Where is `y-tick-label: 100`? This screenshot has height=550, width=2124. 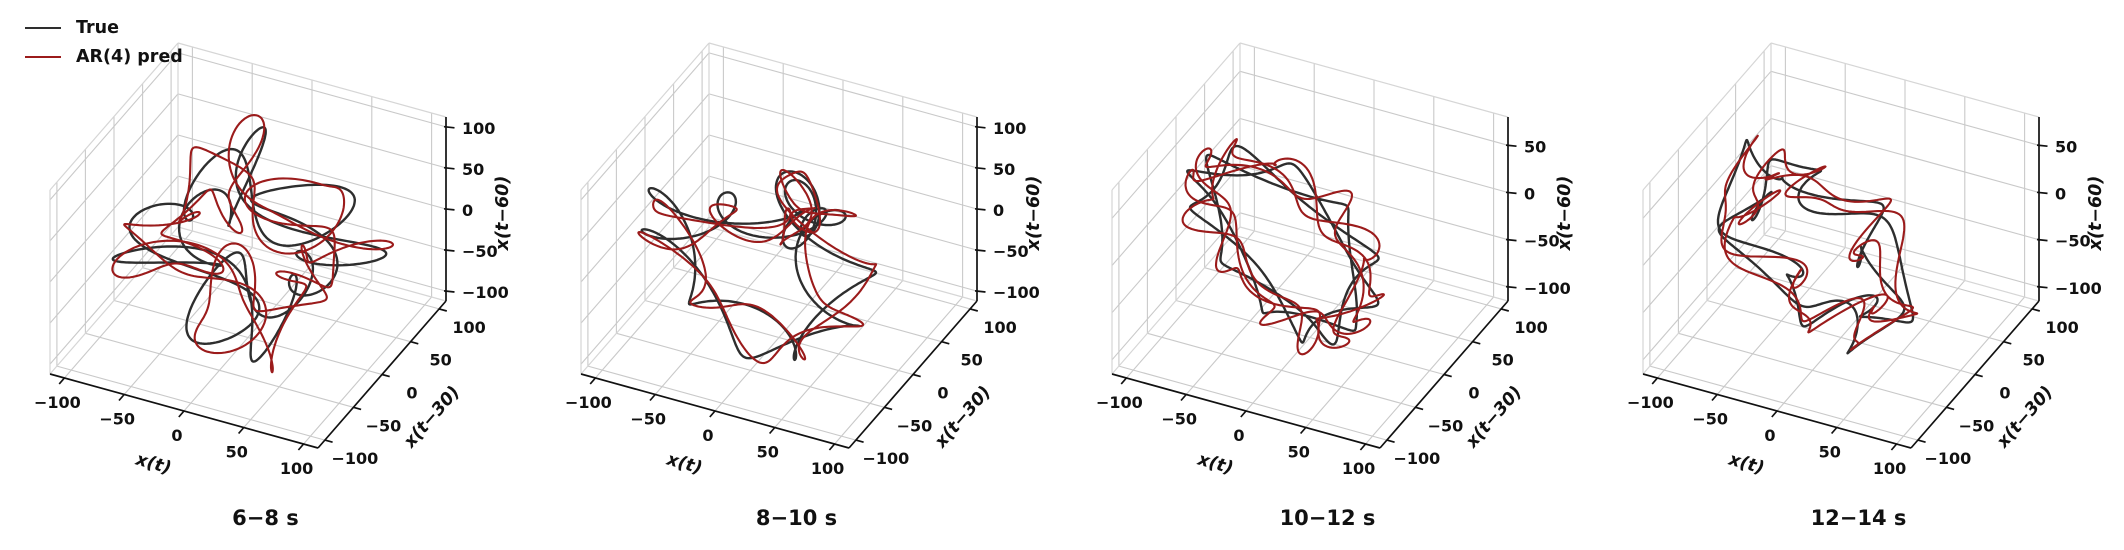
y-tick-label: 100 is located at coordinates (2061, 327).